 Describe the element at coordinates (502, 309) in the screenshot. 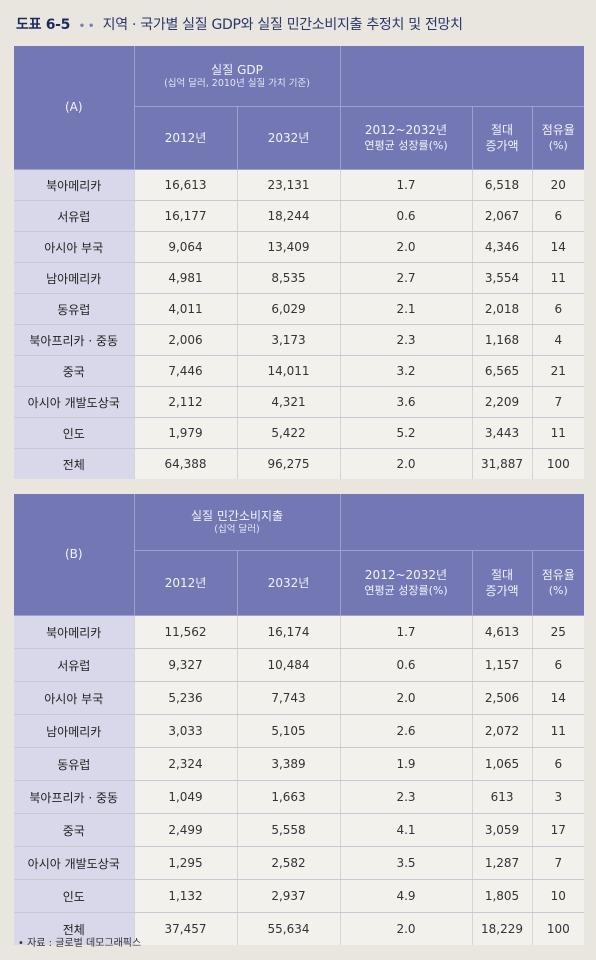

I see `absolute-increase-cell: 2,018` at that location.